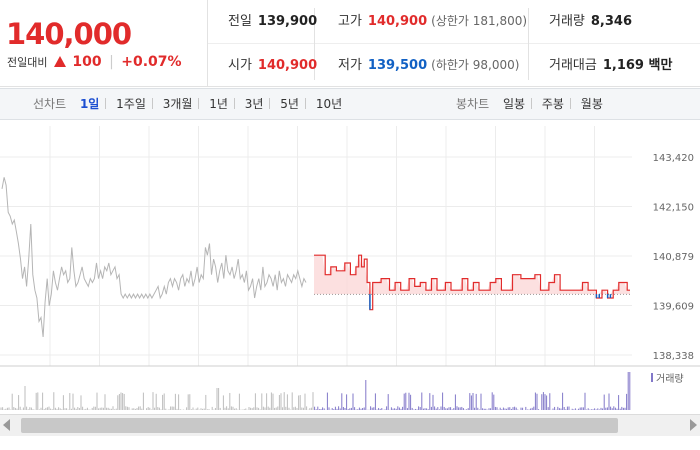  What do you see at coordinates (240, 65) in the screenshot?
I see `open-label: 시가` at bounding box center [240, 65].